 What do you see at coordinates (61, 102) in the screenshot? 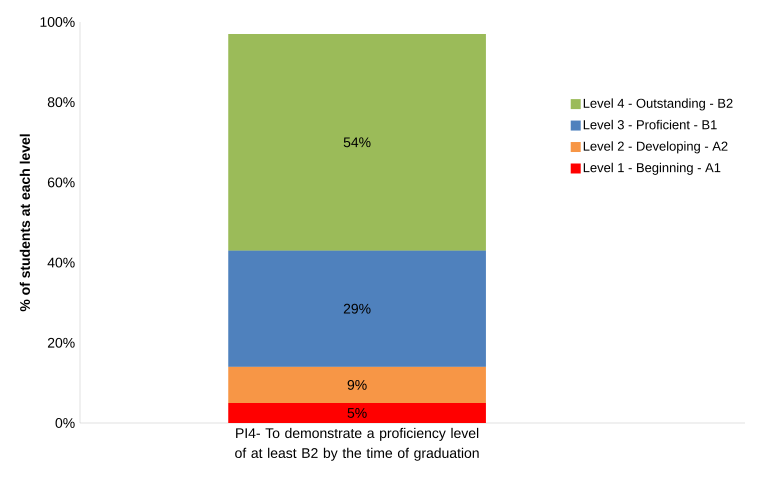
I see `y-tick-label: 80%` at bounding box center [61, 102].